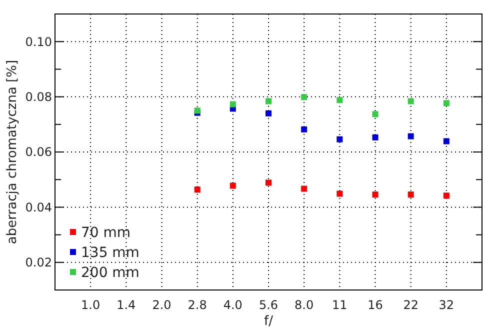 The width and height of the screenshot is (494, 331). Describe the element at coordinates (375, 305) in the screenshot. I see `x-tick-label: 16` at that location.